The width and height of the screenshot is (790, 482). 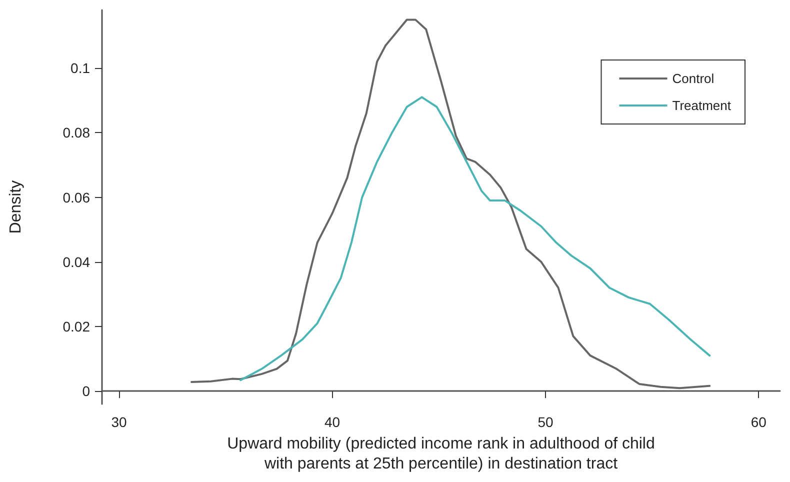 I want to click on legend-label: Treatment, so click(x=702, y=105).